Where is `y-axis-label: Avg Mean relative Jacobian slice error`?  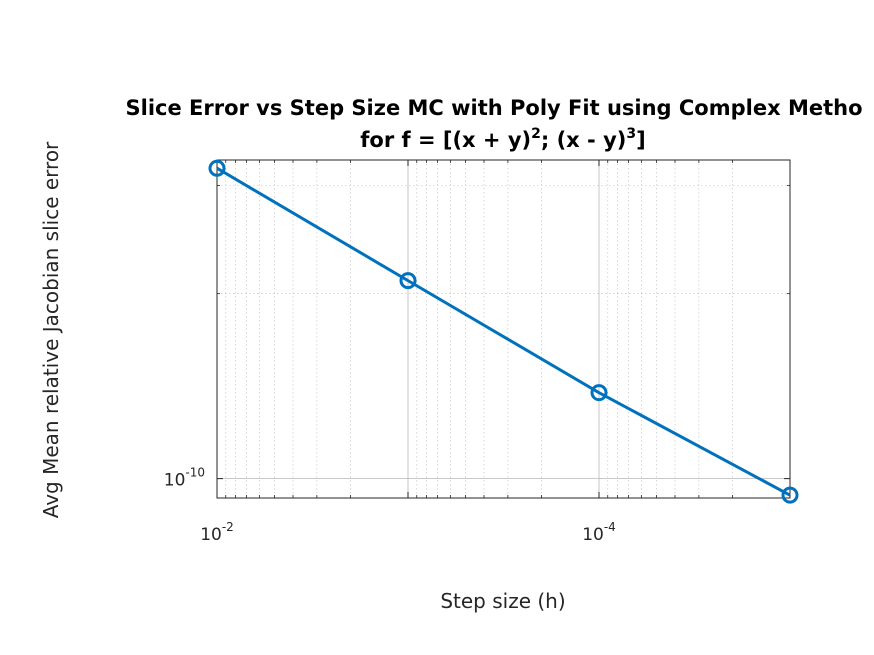 y-axis-label: Avg Mean relative Jacobian slice error is located at coordinates (51, 329).